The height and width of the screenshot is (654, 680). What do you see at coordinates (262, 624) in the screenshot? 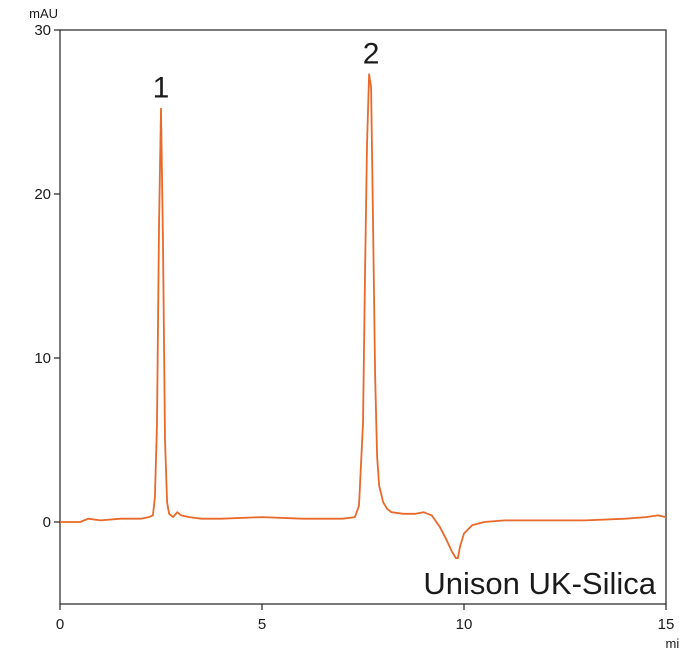
I see `x-tick-label: 5` at bounding box center [262, 624].